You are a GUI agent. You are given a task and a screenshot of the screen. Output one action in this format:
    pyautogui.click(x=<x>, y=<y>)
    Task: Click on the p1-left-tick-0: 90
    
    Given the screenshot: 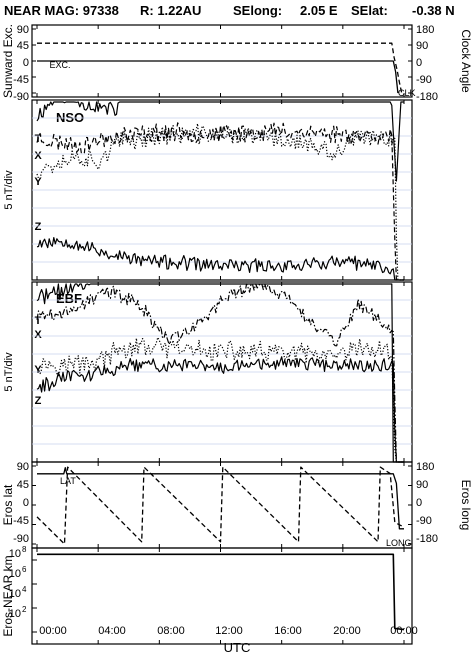 What is the action you would take?
    pyautogui.click(x=23, y=30)
    